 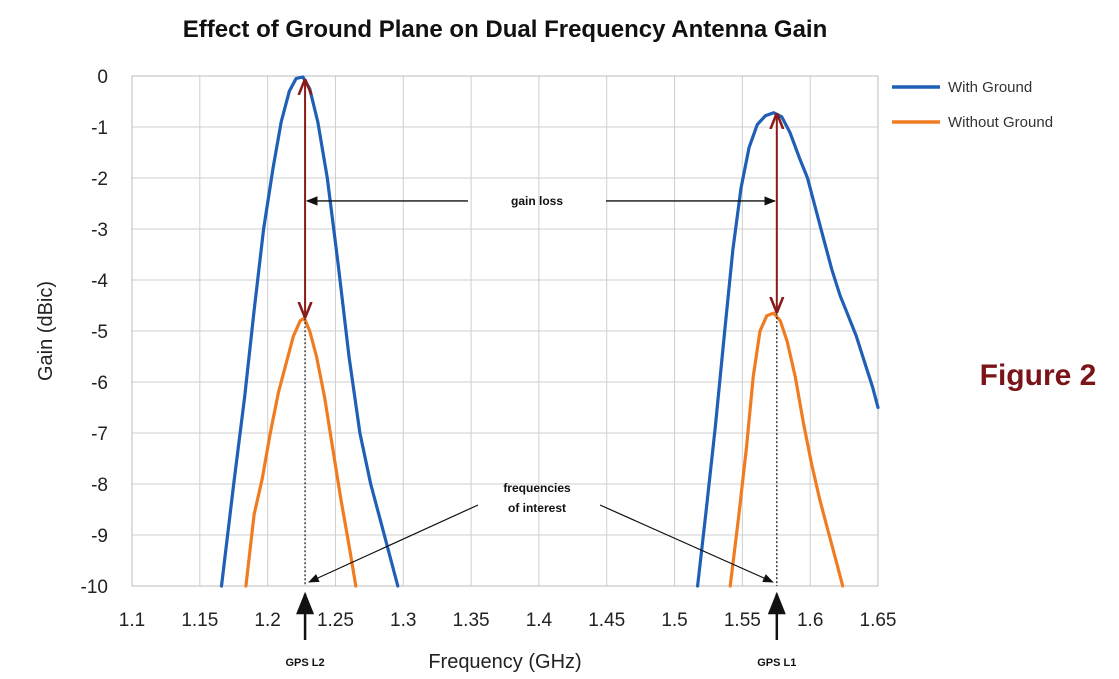 What do you see at coordinates (94, 587) in the screenshot?
I see `y-tick-label: -10` at bounding box center [94, 587].